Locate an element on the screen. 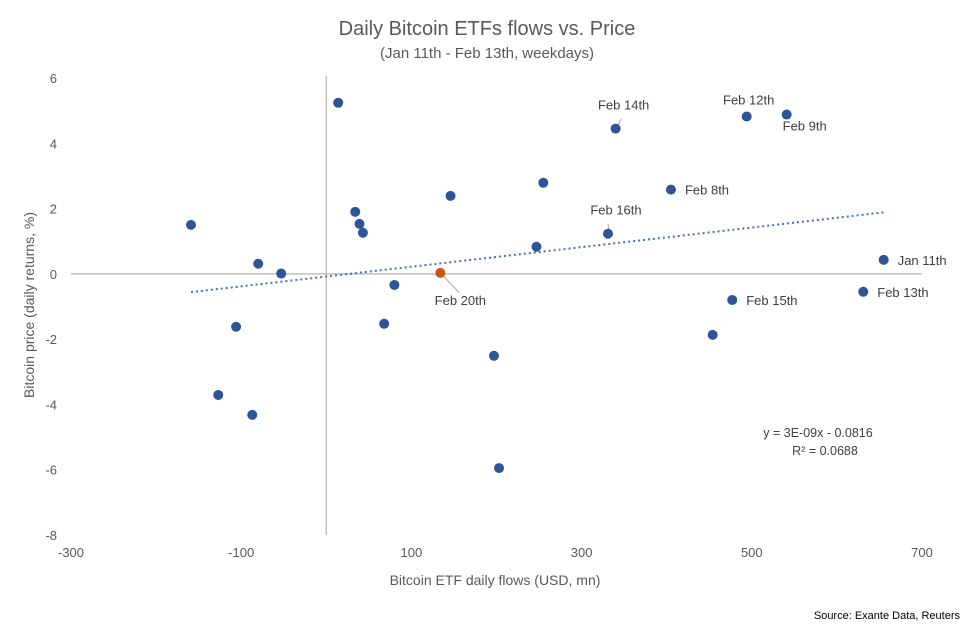 The width and height of the screenshot is (972, 637). trendline-equation: y = 3E-09x - 0.0816 is located at coordinates (817, 433).